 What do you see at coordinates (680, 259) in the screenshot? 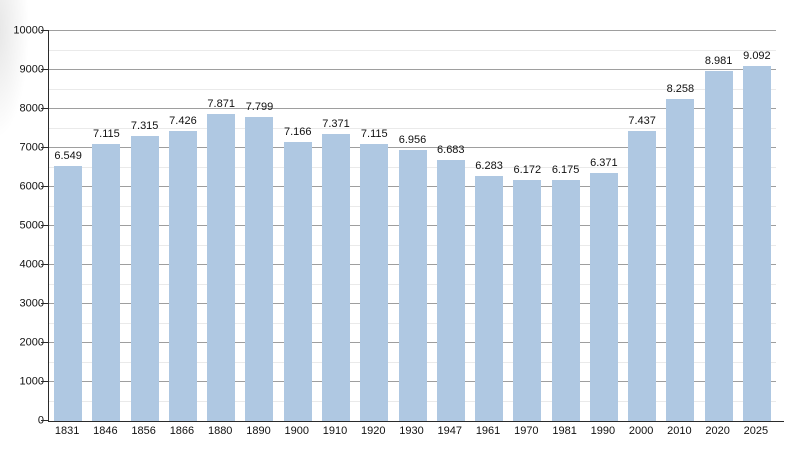
I see `bar-2010` at bounding box center [680, 259].